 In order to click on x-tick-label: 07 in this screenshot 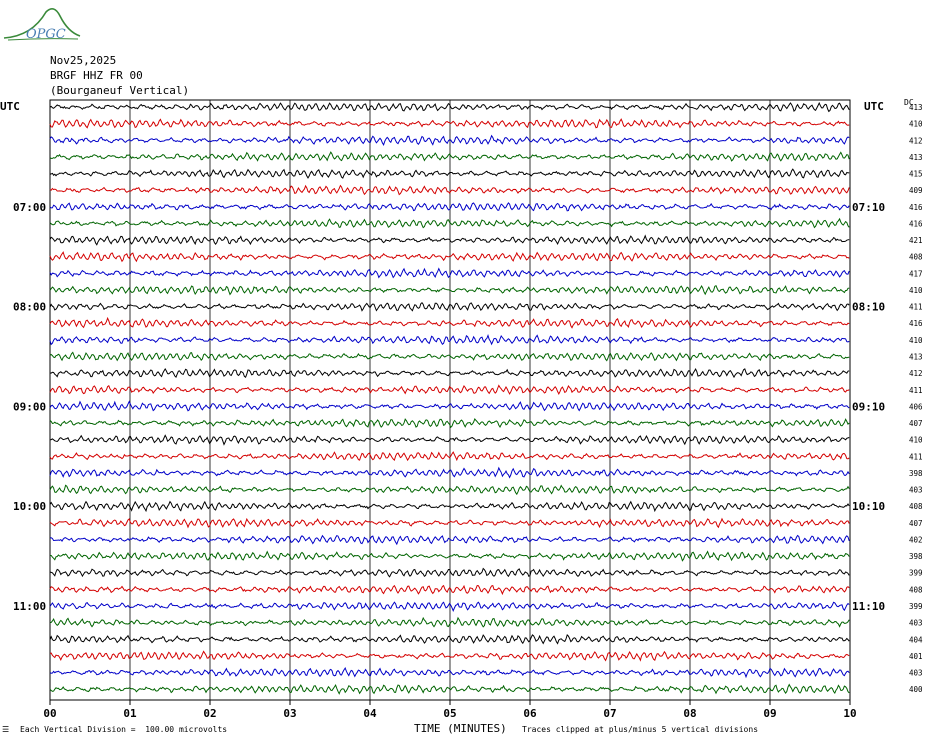, I will do `click(609, 713)`.